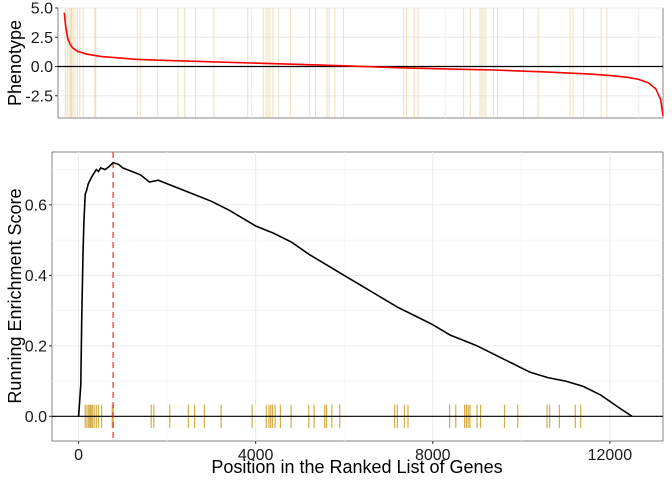  What do you see at coordinates (36, 205) in the screenshot?
I see `enrichment-y-tick-label: 0.6` at bounding box center [36, 205].